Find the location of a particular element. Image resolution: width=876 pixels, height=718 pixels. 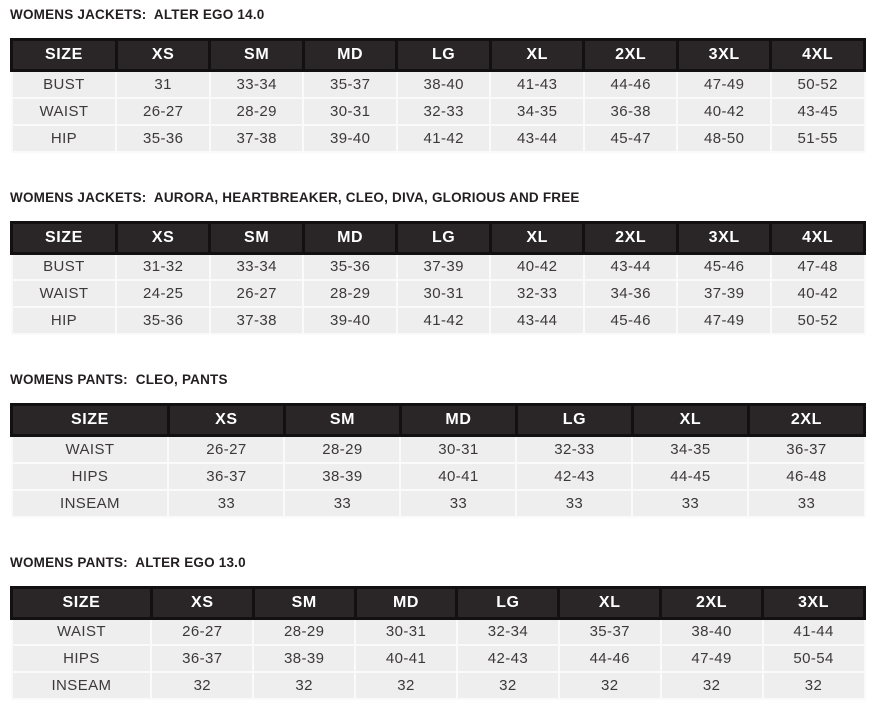

header-cell: LG is located at coordinates (574, 420).